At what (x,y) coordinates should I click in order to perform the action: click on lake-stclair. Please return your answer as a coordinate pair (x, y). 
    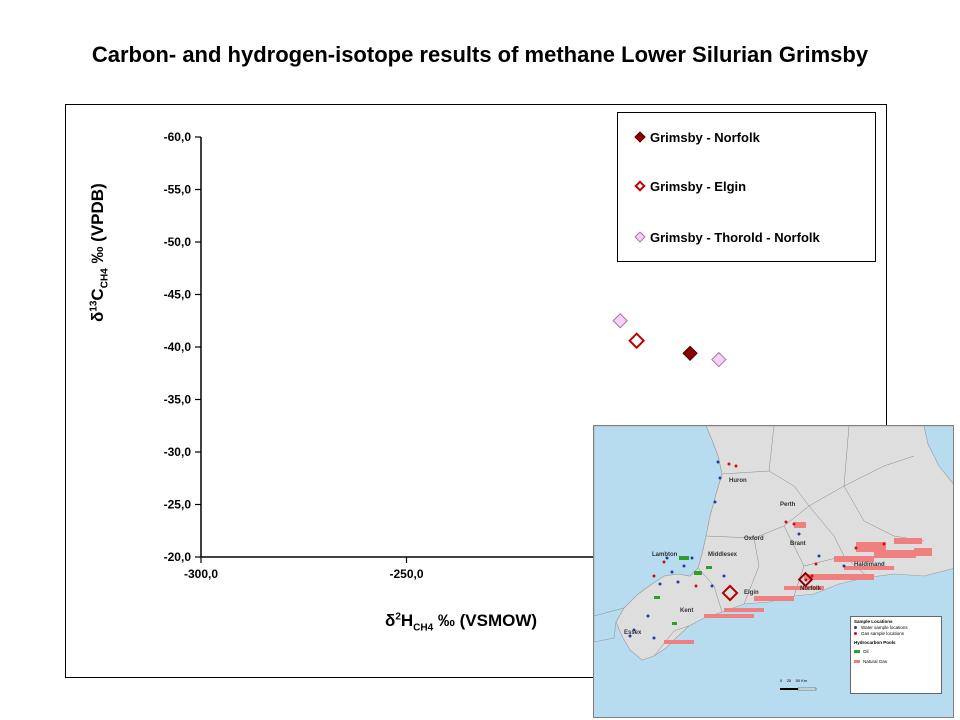
    Looking at the image, I should click on (609, 625).